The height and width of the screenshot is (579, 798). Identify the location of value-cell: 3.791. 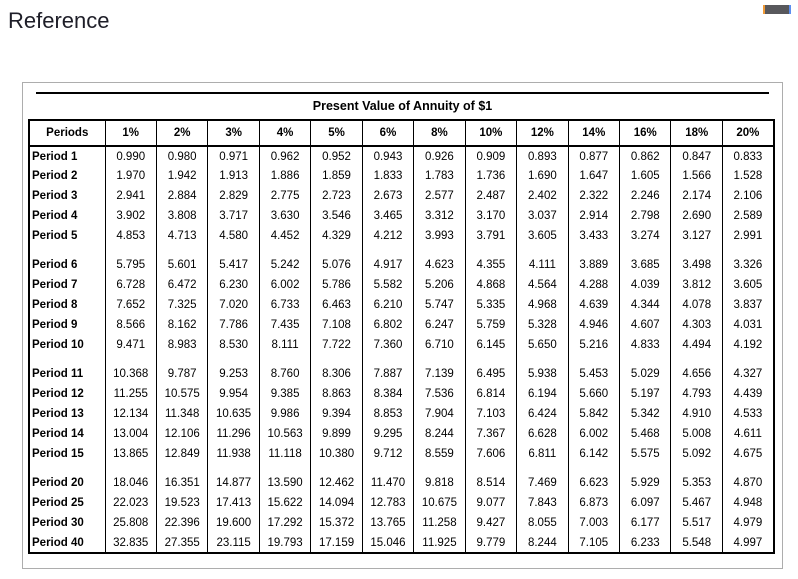
(491, 236).